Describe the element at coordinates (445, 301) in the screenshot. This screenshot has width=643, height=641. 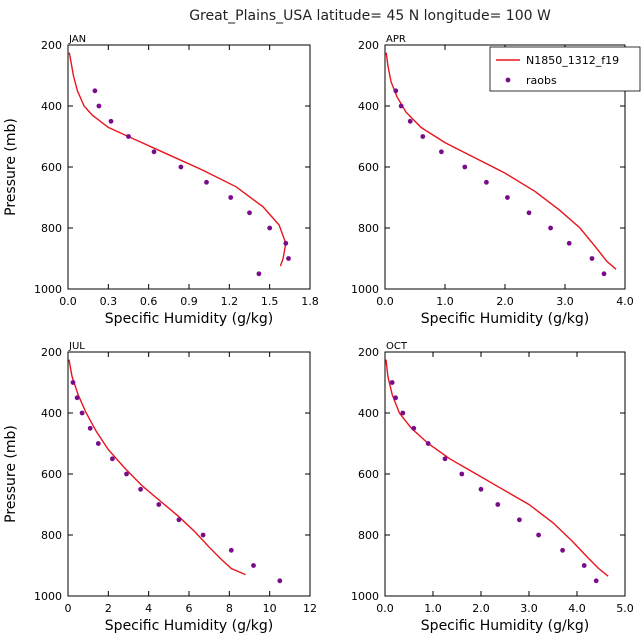
I see `x-tick-label: 1.0` at that location.